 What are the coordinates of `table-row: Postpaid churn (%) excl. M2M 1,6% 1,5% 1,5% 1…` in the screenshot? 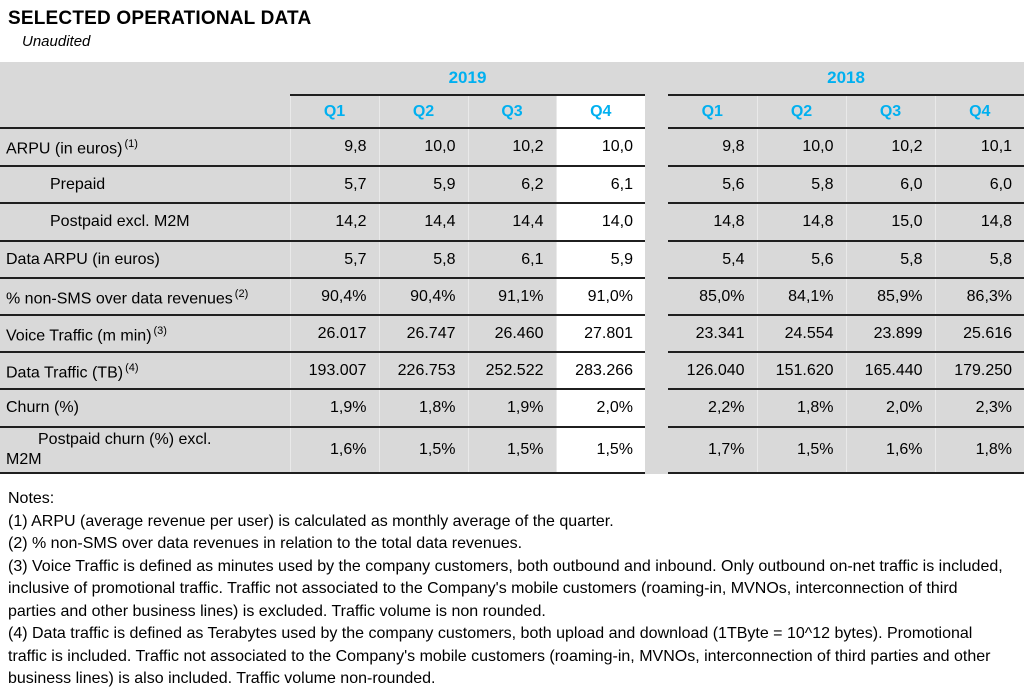 It's located at (512, 450).